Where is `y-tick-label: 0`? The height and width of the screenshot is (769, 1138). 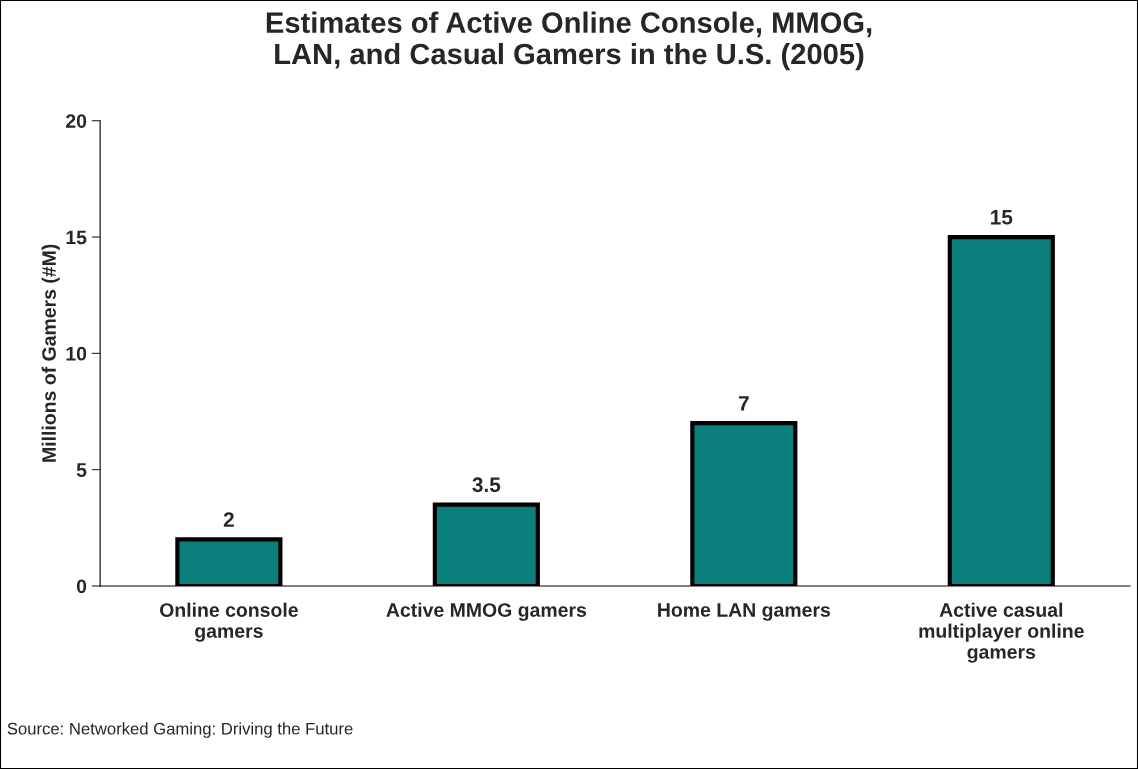 y-tick-label: 0 is located at coordinates (81, 586).